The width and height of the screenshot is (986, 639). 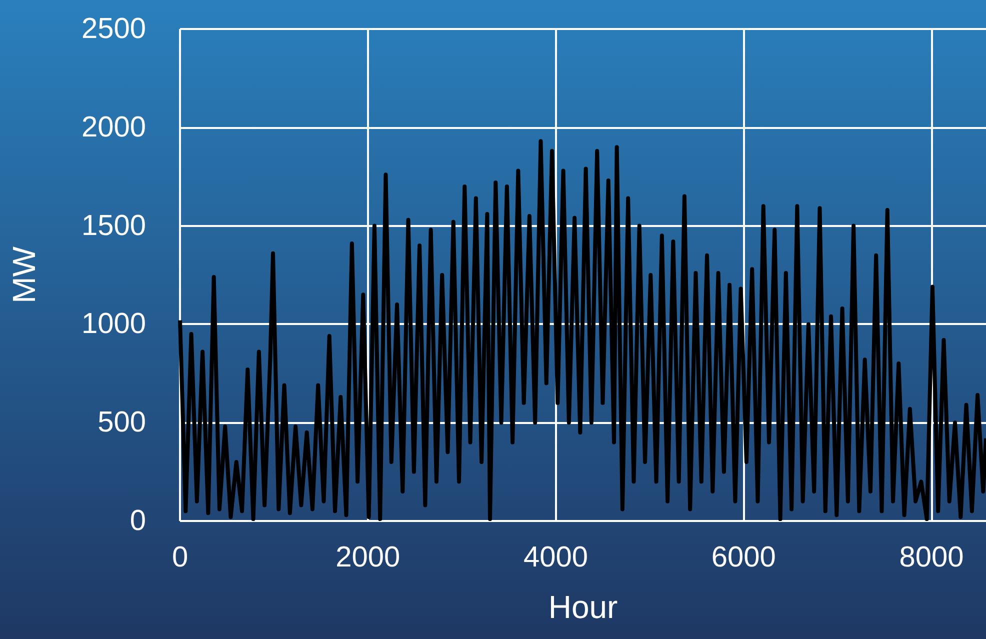 I want to click on y-tick-label: 1500, so click(x=113, y=226).